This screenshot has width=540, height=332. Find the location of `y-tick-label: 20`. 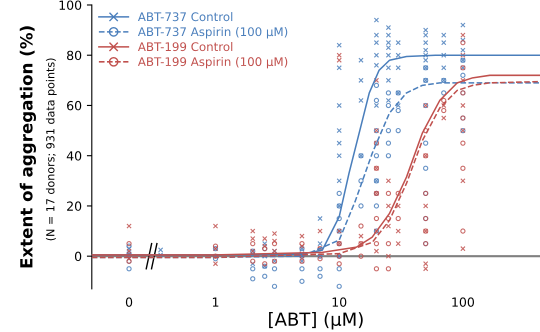

y-tick-label: 20 is located at coordinates (74, 206).